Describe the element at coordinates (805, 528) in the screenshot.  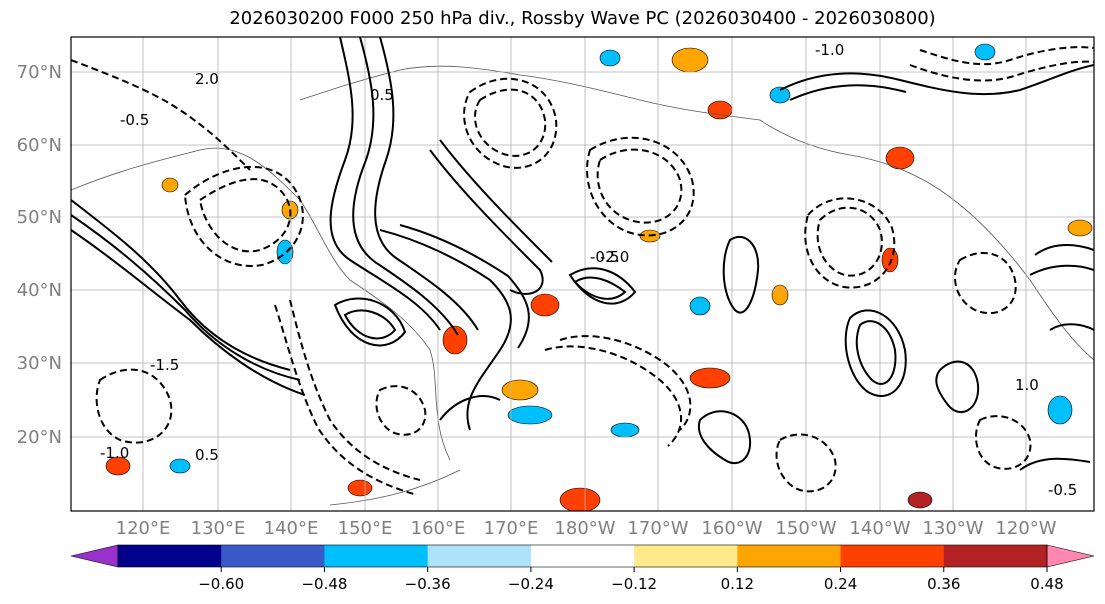
I see `lon-label: 150°W` at that location.